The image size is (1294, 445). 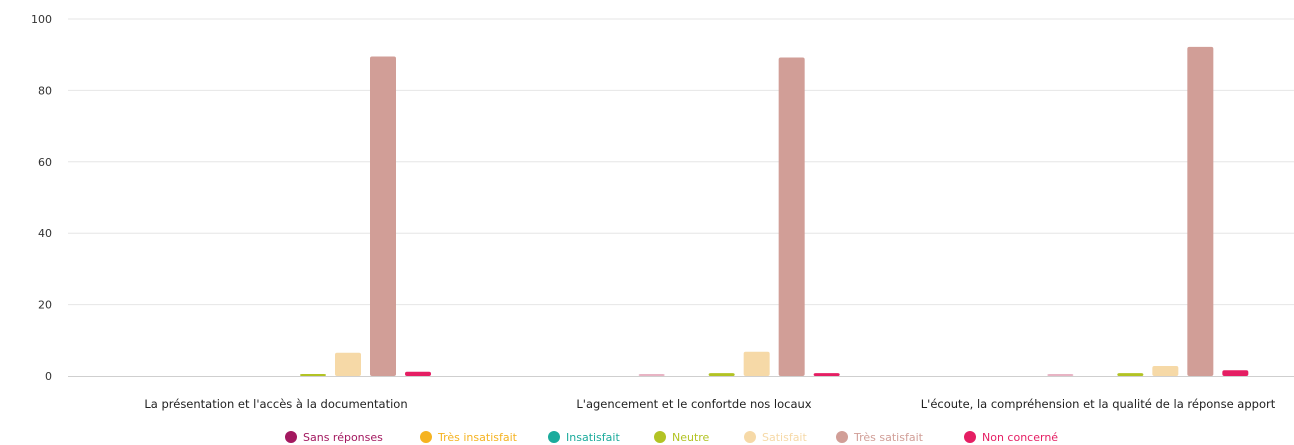 I want to click on legend-item: Très insatisfait, so click(x=469, y=437).